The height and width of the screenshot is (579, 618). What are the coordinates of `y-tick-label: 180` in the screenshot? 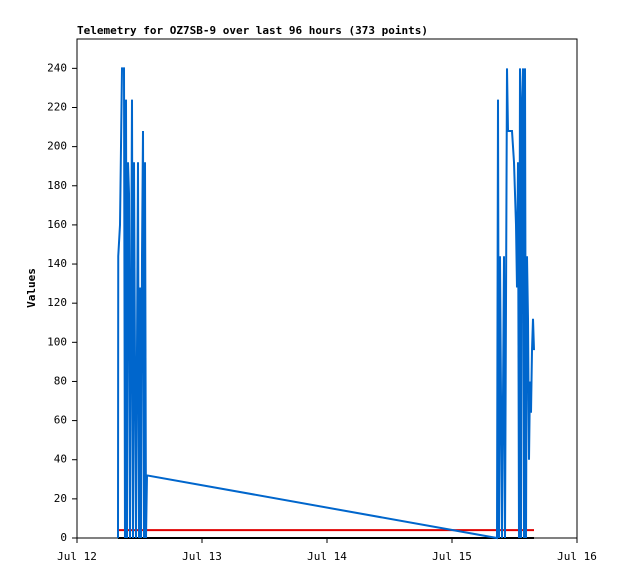 It's located at (57, 185).